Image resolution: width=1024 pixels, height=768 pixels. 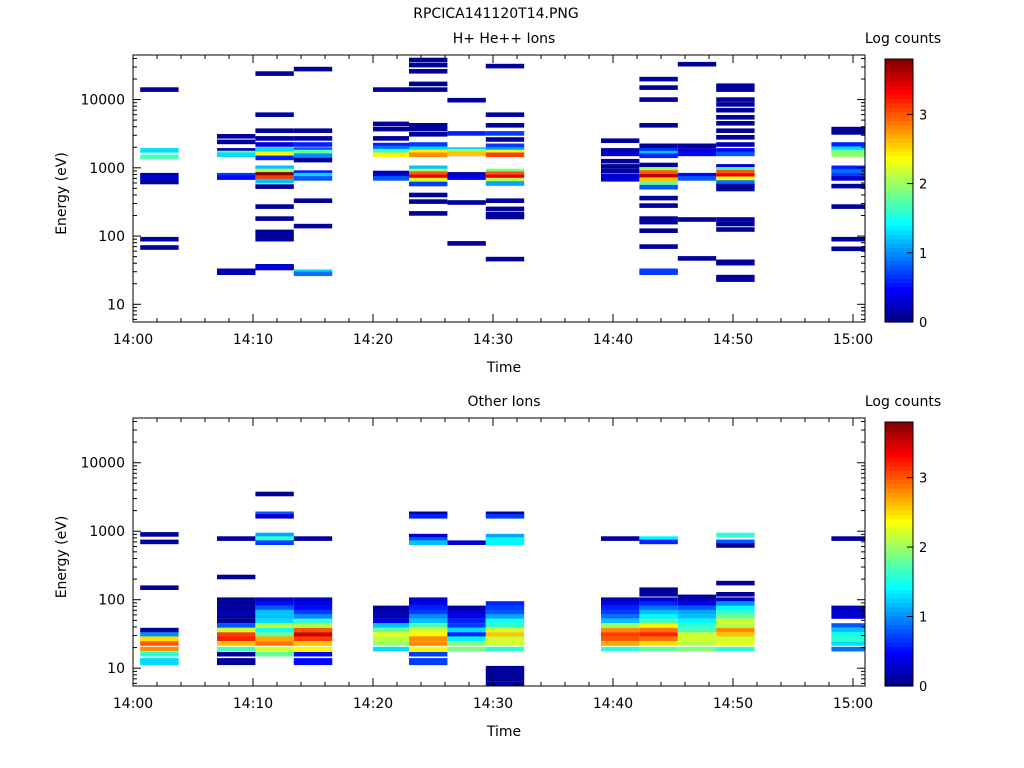 What do you see at coordinates (493, 704) in the screenshot?
I see `x-tick-label: 14:30` at bounding box center [493, 704].